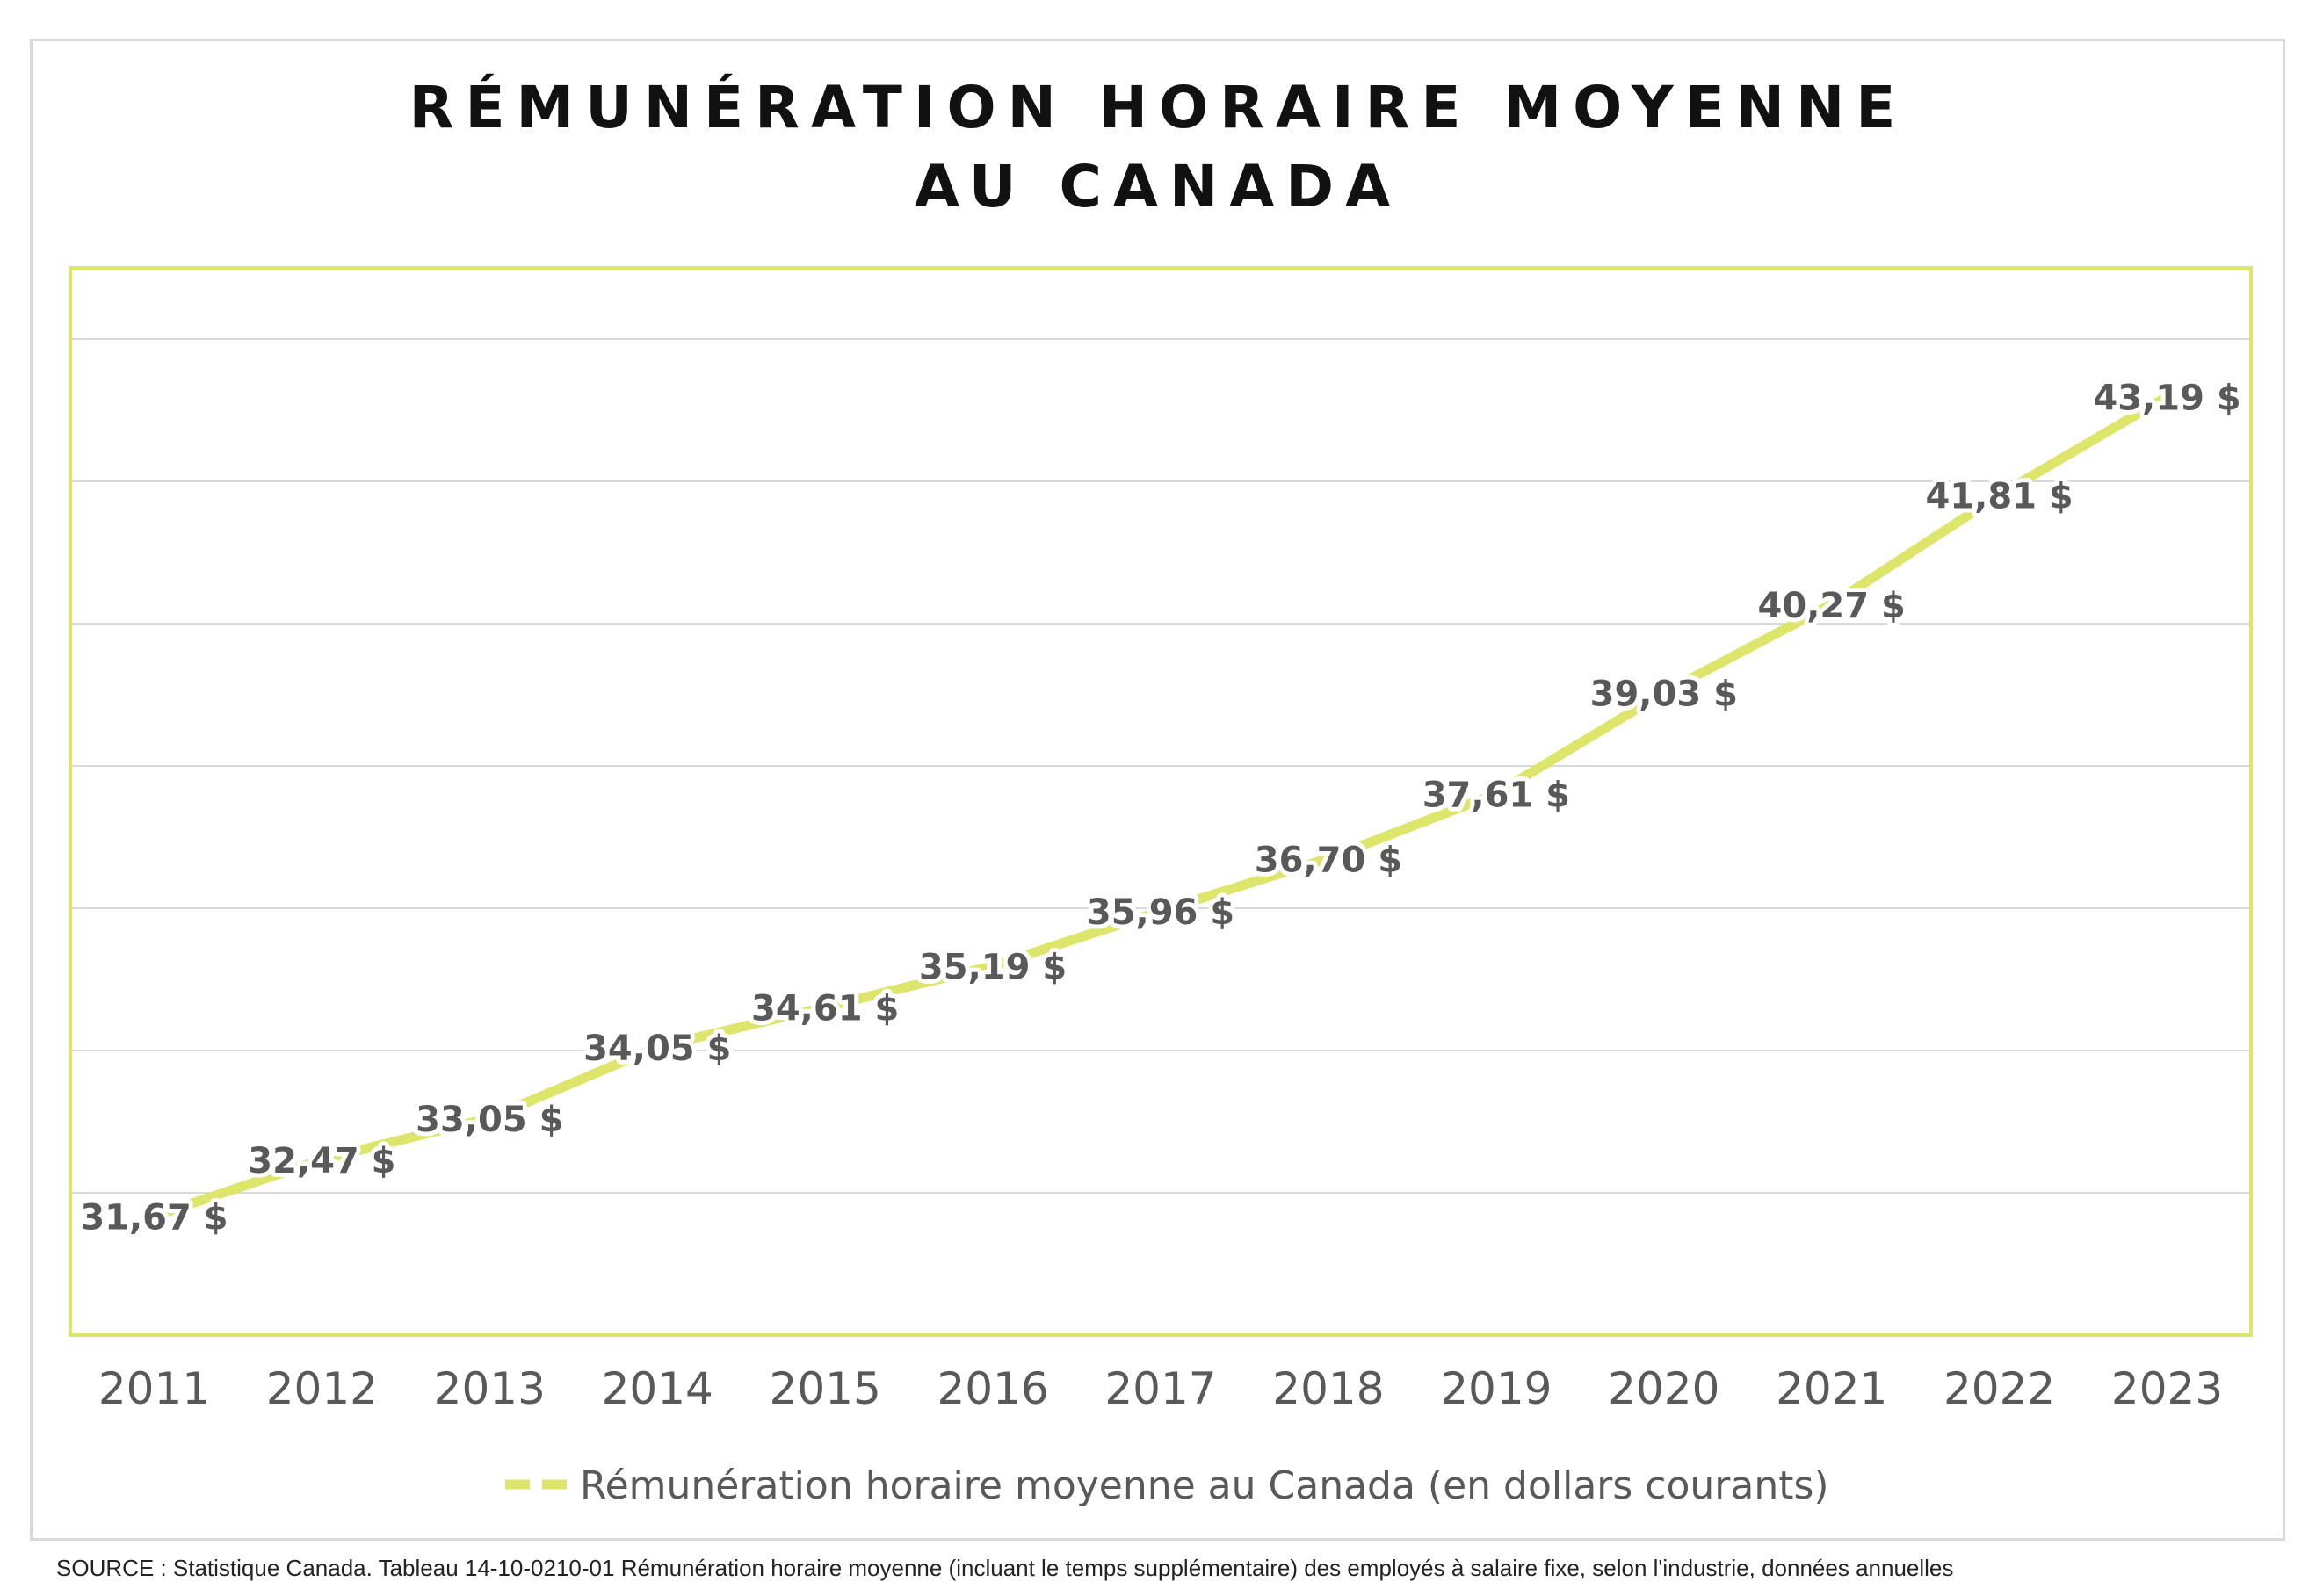 This screenshot has height=1596, width=2316. I want to click on data-label-2023: 43,19 $, so click(2166, 399).